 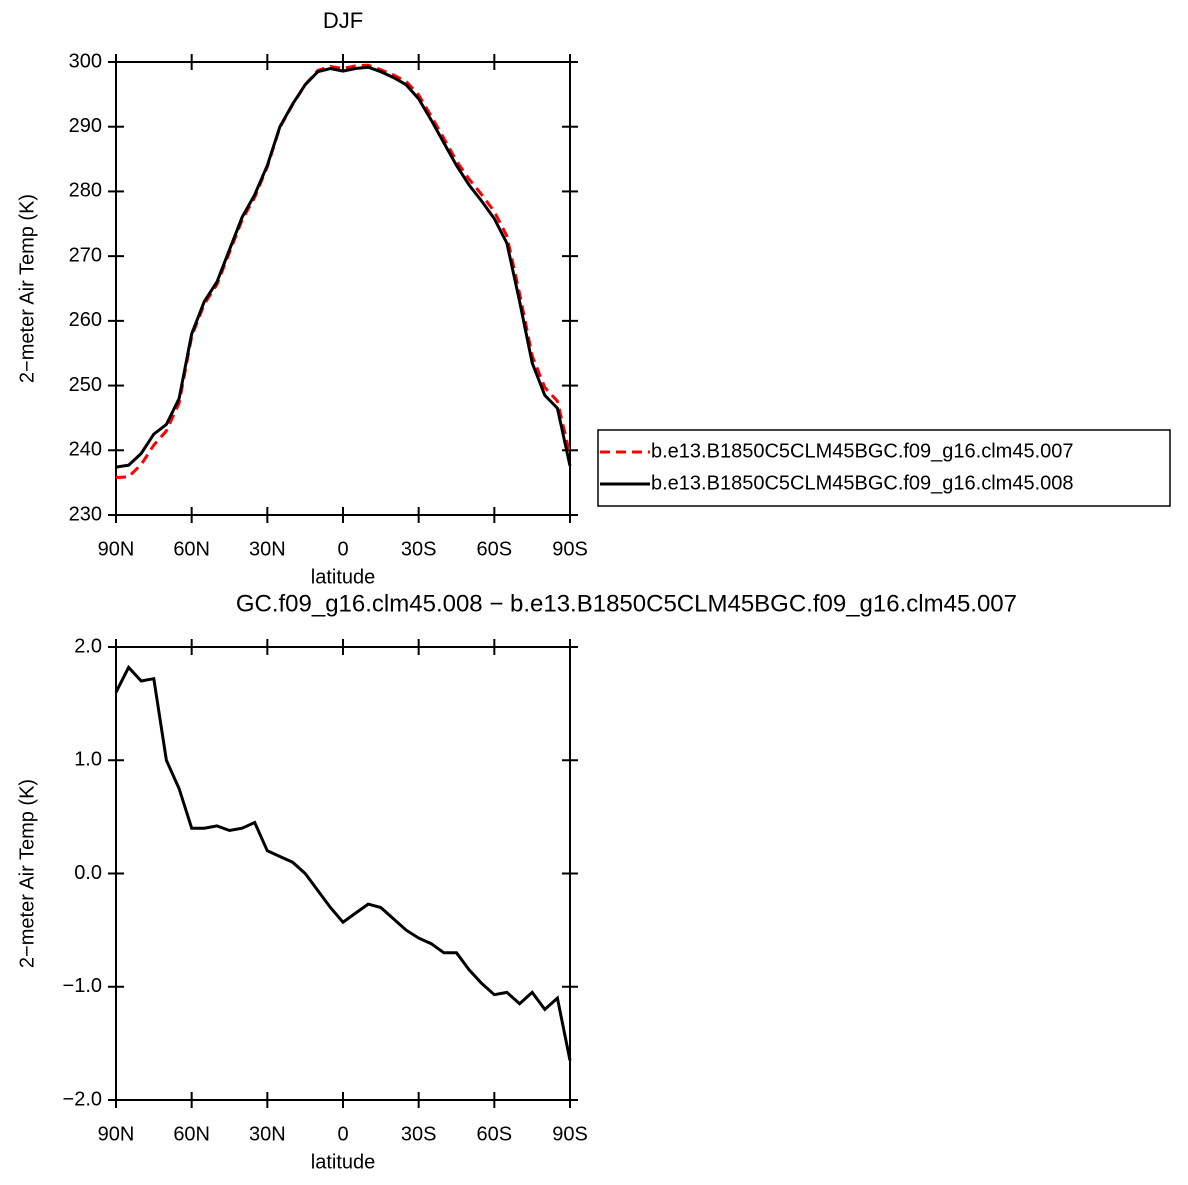 I want to click on y-tick-label: 1.0, so click(x=88, y=760).